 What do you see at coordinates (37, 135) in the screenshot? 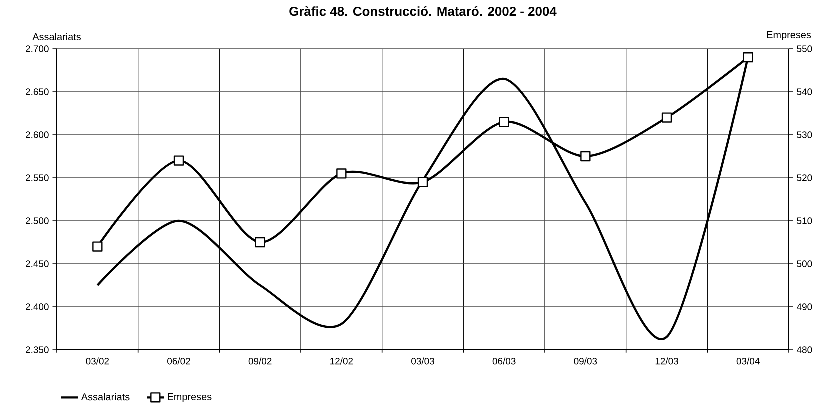
I see `y-tick-label: 2.600` at bounding box center [37, 135].